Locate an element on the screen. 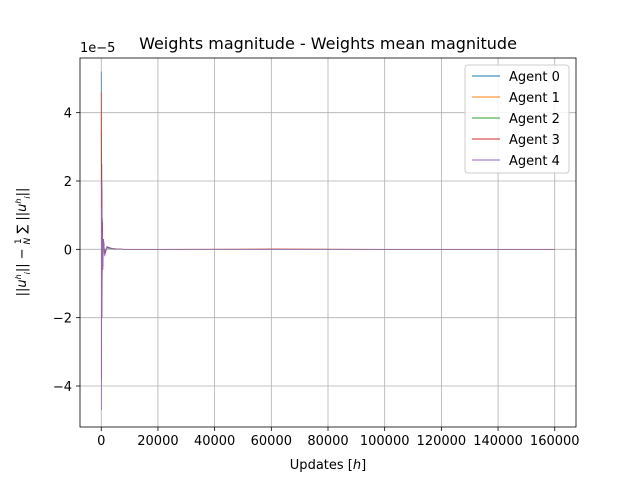 The image size is (640, 480). x-tick-label: 140000 is located at coordinates (498, 441).